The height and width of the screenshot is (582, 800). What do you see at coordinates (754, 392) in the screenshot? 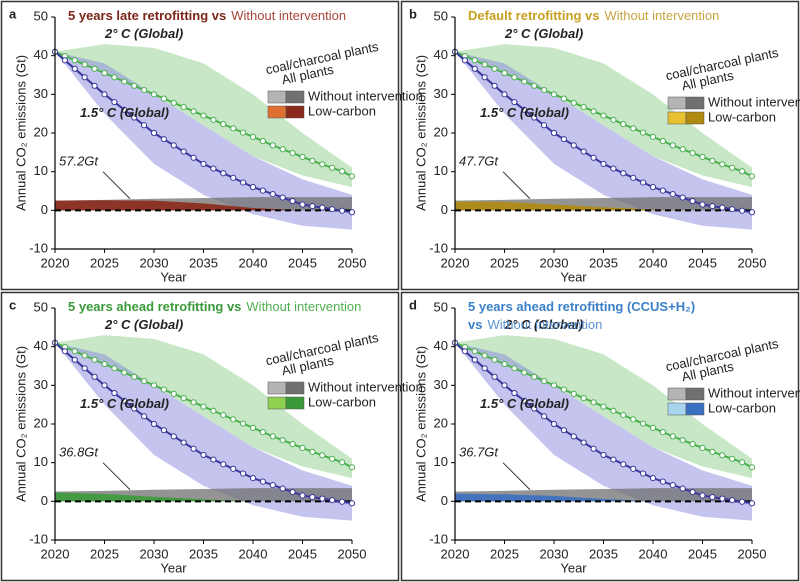
I see `legend-label: Without intervention` at bounding box center [754, 392].